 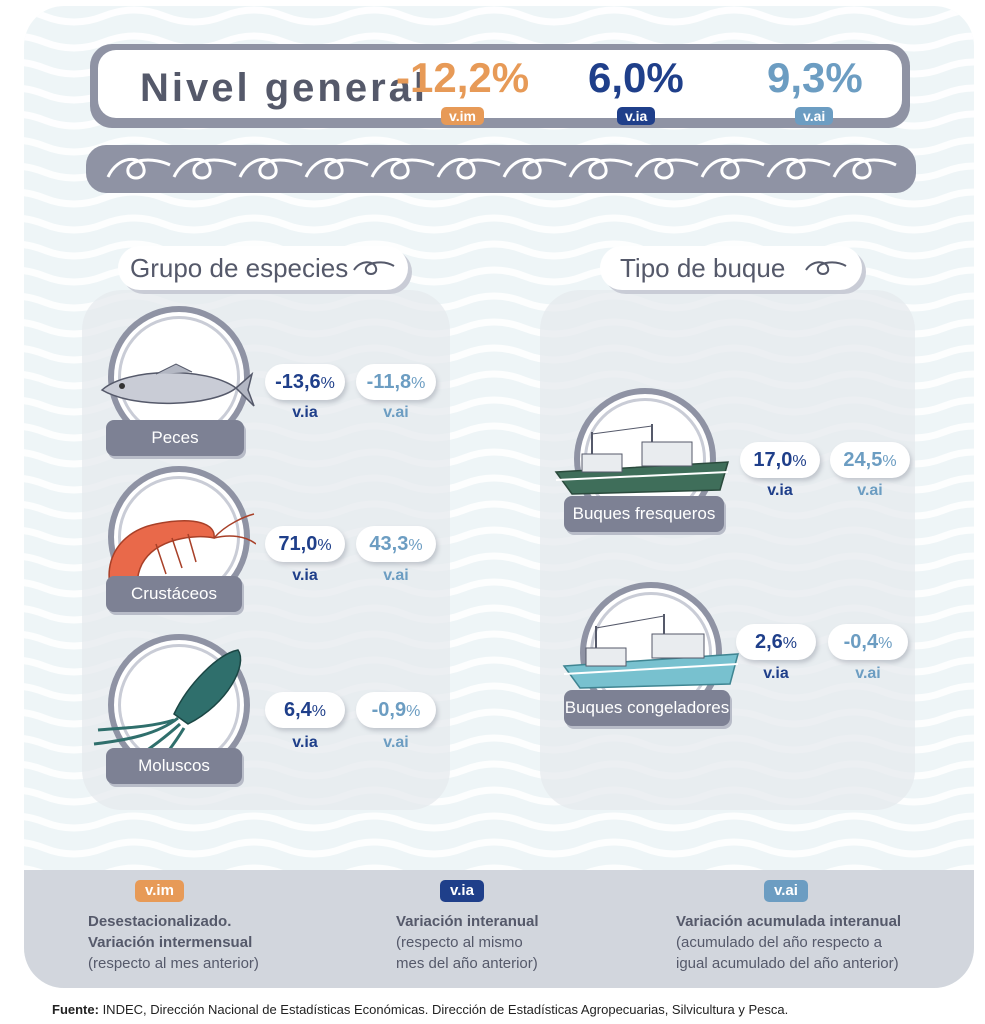 What do you see at coordinates (789, 921) in the screenshot?
I see `legend-vai-line1: Variación acumulada interanual` at bounding box center [789, 921].